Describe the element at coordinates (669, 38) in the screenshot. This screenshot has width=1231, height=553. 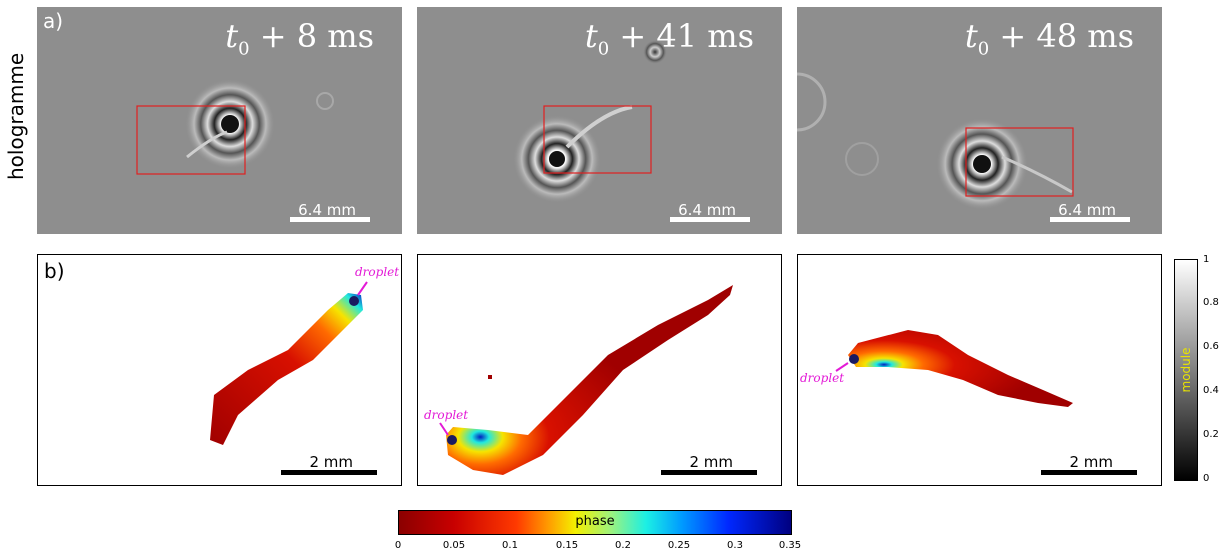
I see `time-label-2: t0 + 41 ms` at that location.